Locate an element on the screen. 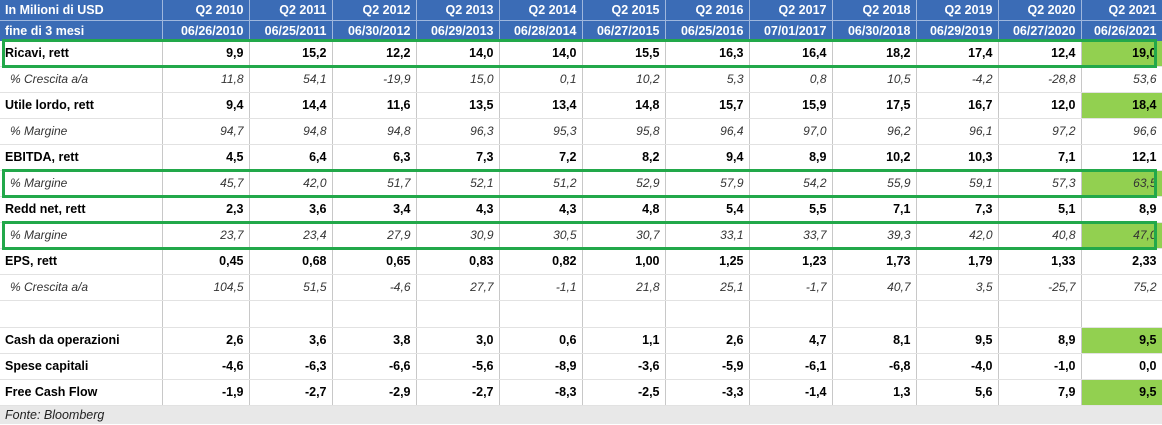 The width and height of the screenshot is (1162, 425). column-quarter: Q2 2021 is located at coordinates (1121, 10).